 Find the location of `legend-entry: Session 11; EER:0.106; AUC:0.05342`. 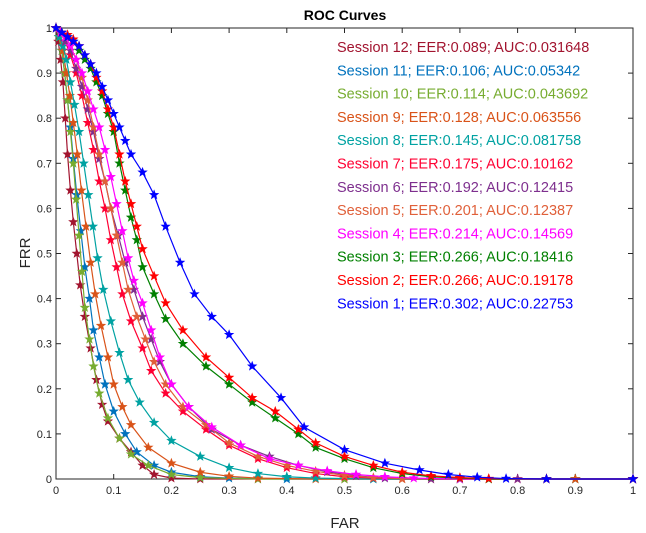

legend-entry: Session 11; EER:0.106; AUC:0.05342 is located at coordinates (458, 71).